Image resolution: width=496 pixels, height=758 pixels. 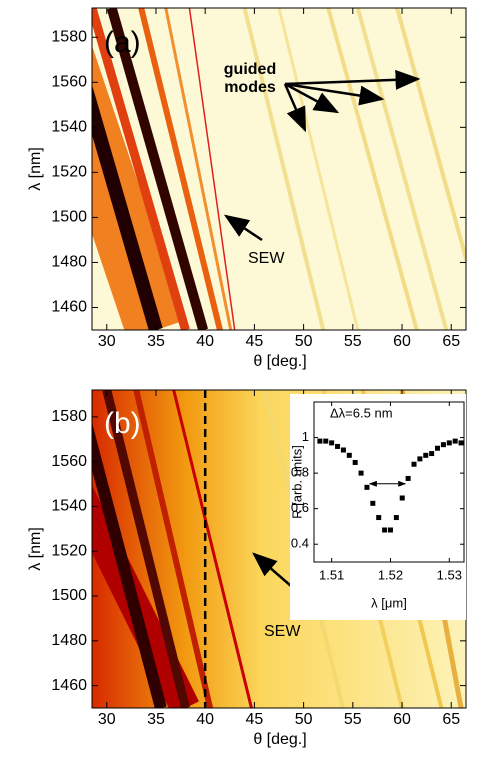 I want to click on annotation: modes, so click(x=250, y=87).